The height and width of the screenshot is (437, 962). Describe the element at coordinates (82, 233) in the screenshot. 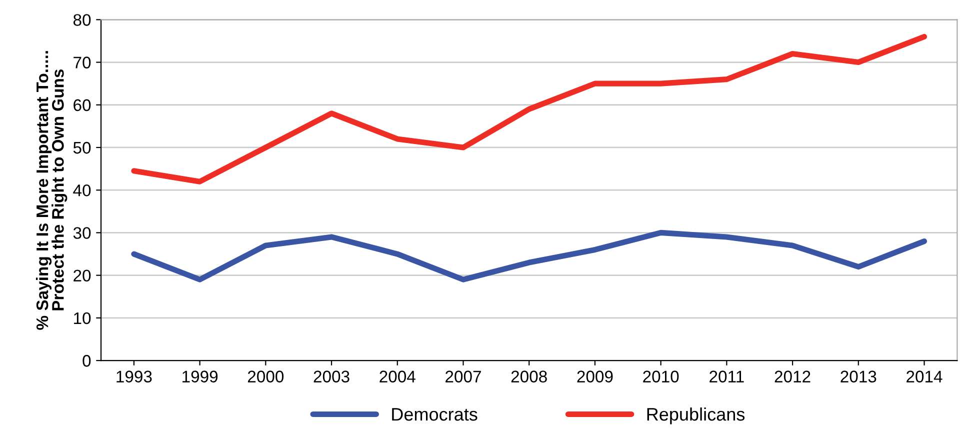

I see `y-tick-label: 30` at that location.